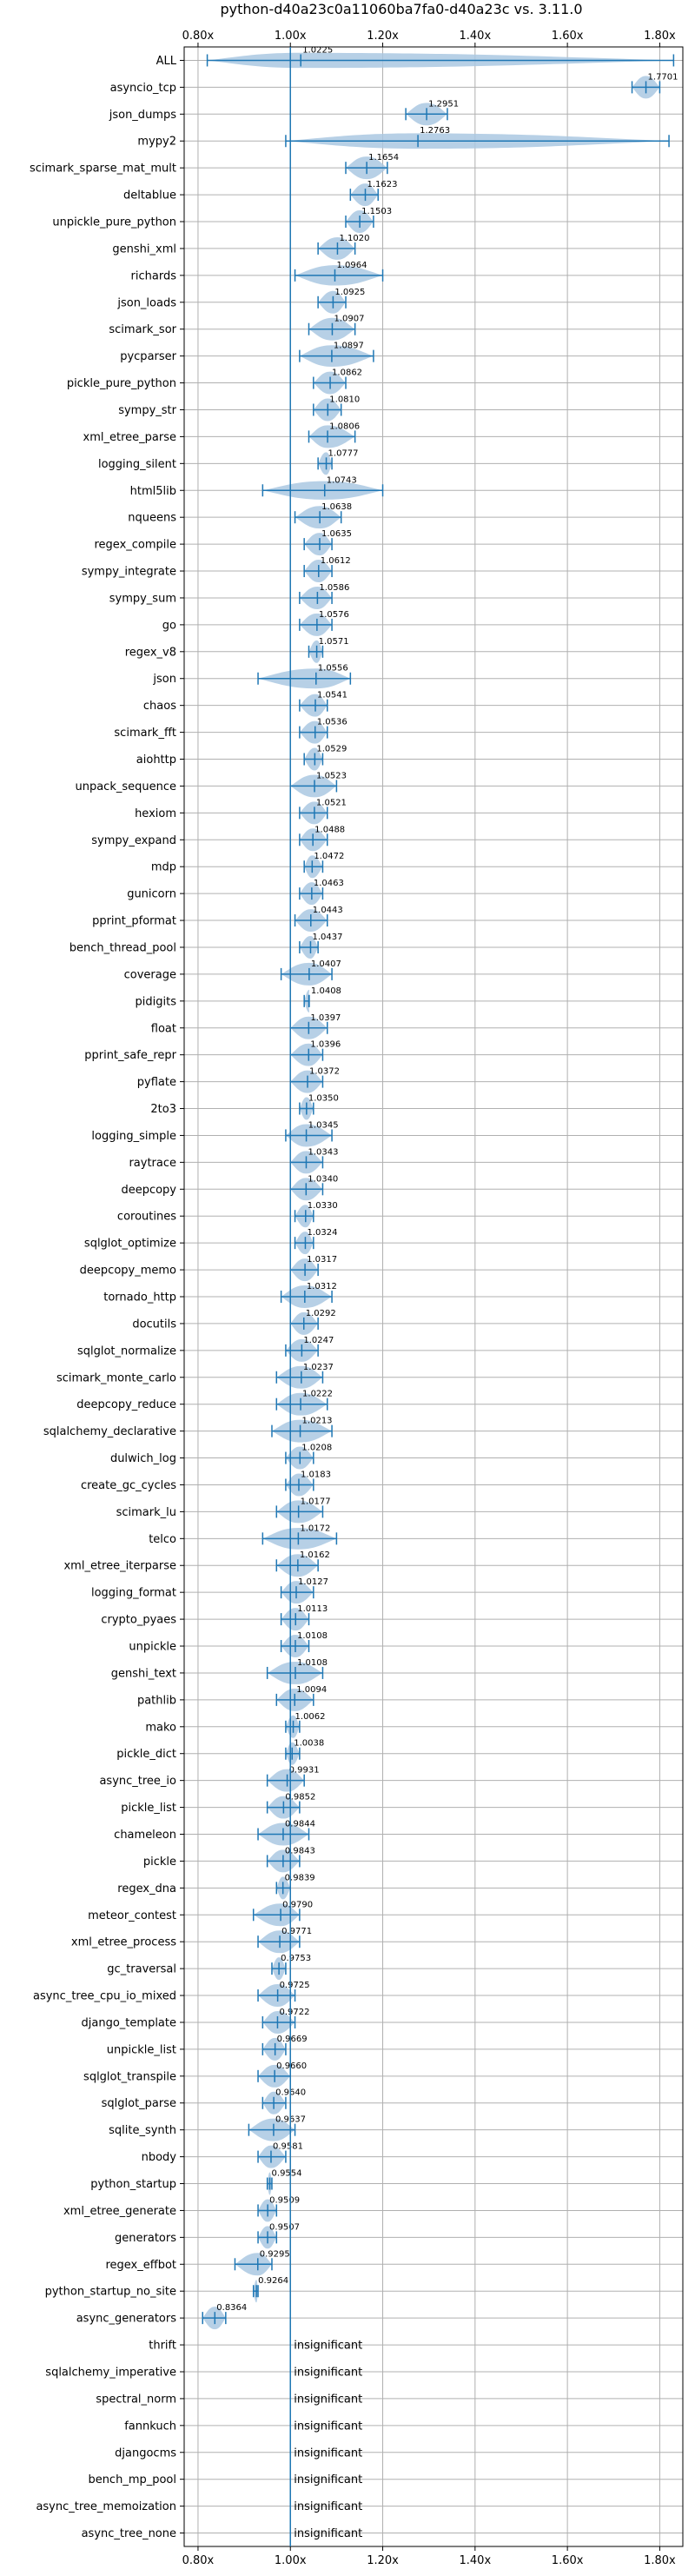 The height and width of the screenshot is (2576, 695). Describe the element at coordinates (149, 195) in the screenshot. I see `y-tick-label: deltablue` at that location.